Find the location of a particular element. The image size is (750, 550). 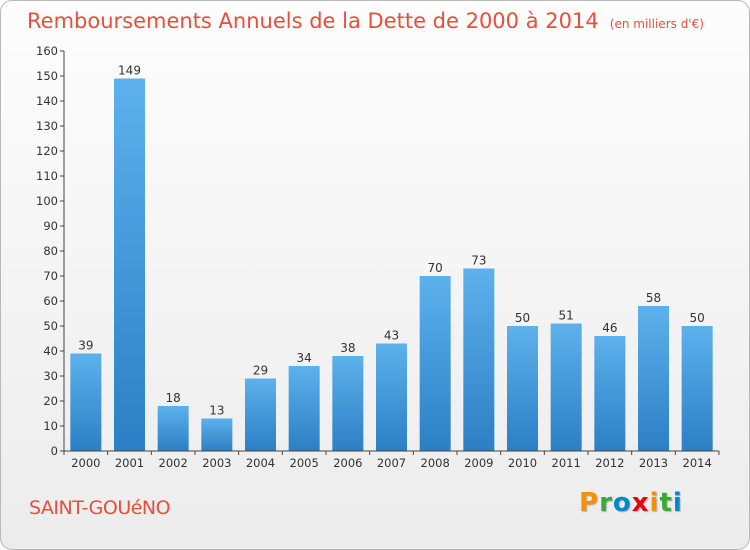

logo-letter: P is located at coordinates (589, 503).